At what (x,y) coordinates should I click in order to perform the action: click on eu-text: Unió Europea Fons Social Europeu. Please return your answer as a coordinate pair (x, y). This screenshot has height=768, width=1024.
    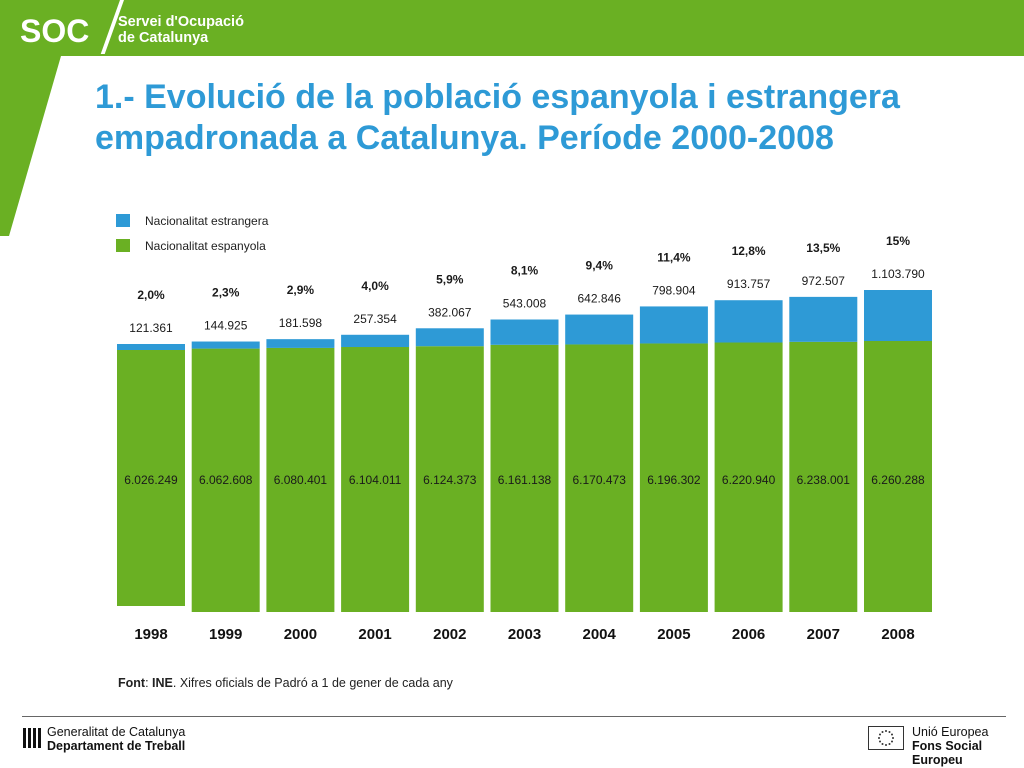
    Looking at the image, I should click on (968, 746).